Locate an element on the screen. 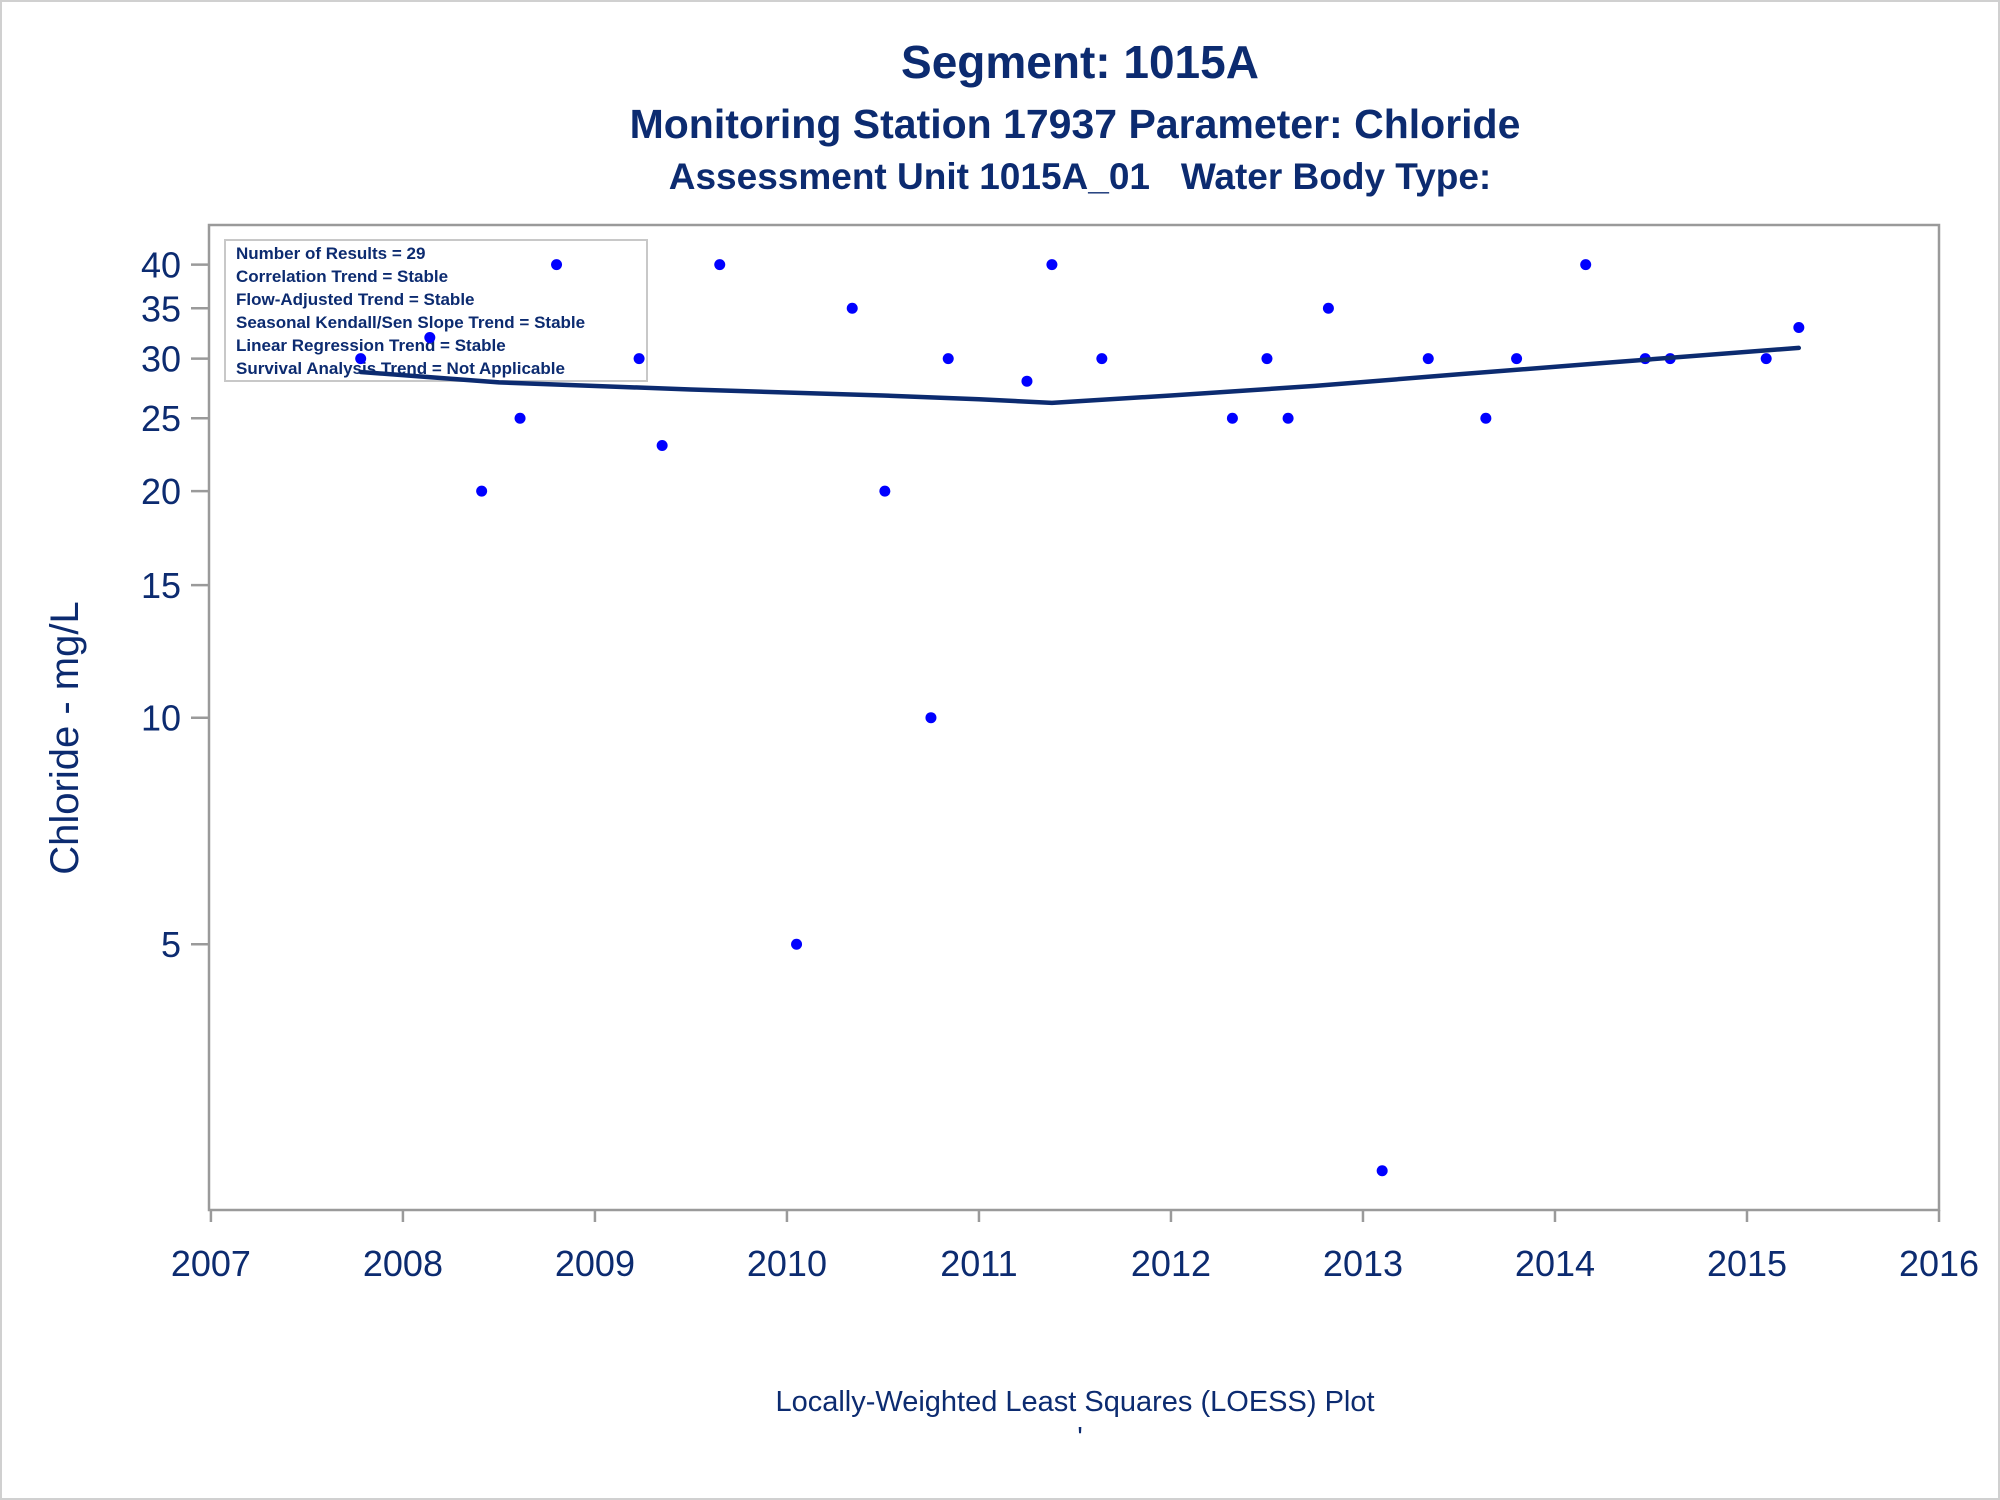 This screenshot has height=1500, width=2000. stats-line: Number of Results = 29 is located at coordinates (330, 253).